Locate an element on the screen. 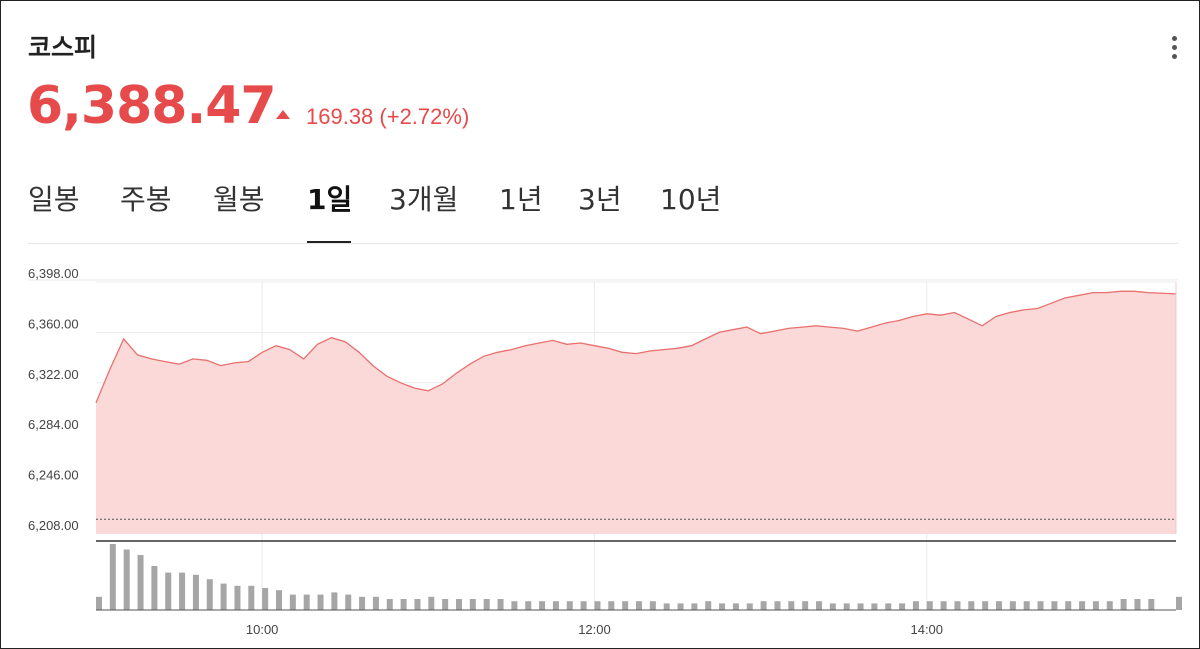 Image resolution: width=1200 pixels, height=649 pixels. y-tick-label: 6,246.00 is located at coordinates (53, 475).